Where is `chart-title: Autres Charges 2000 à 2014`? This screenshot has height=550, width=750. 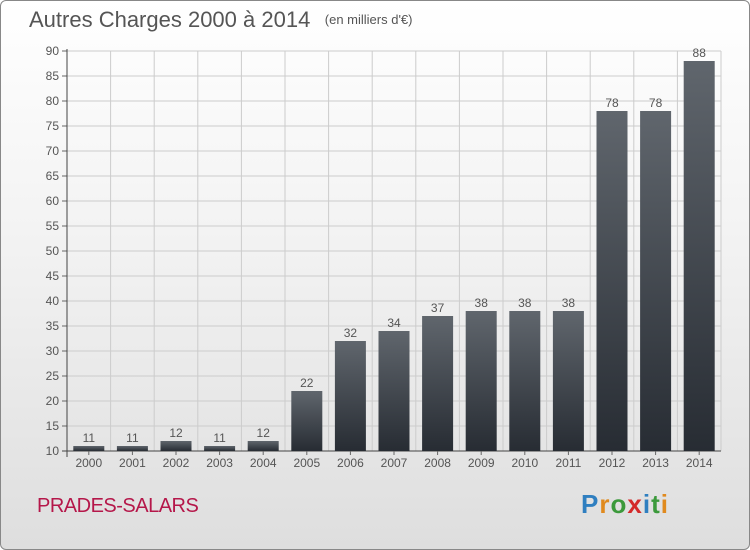 chart-title: Autres Charges 2000 à 2014 is located at coordinates (170, 19).